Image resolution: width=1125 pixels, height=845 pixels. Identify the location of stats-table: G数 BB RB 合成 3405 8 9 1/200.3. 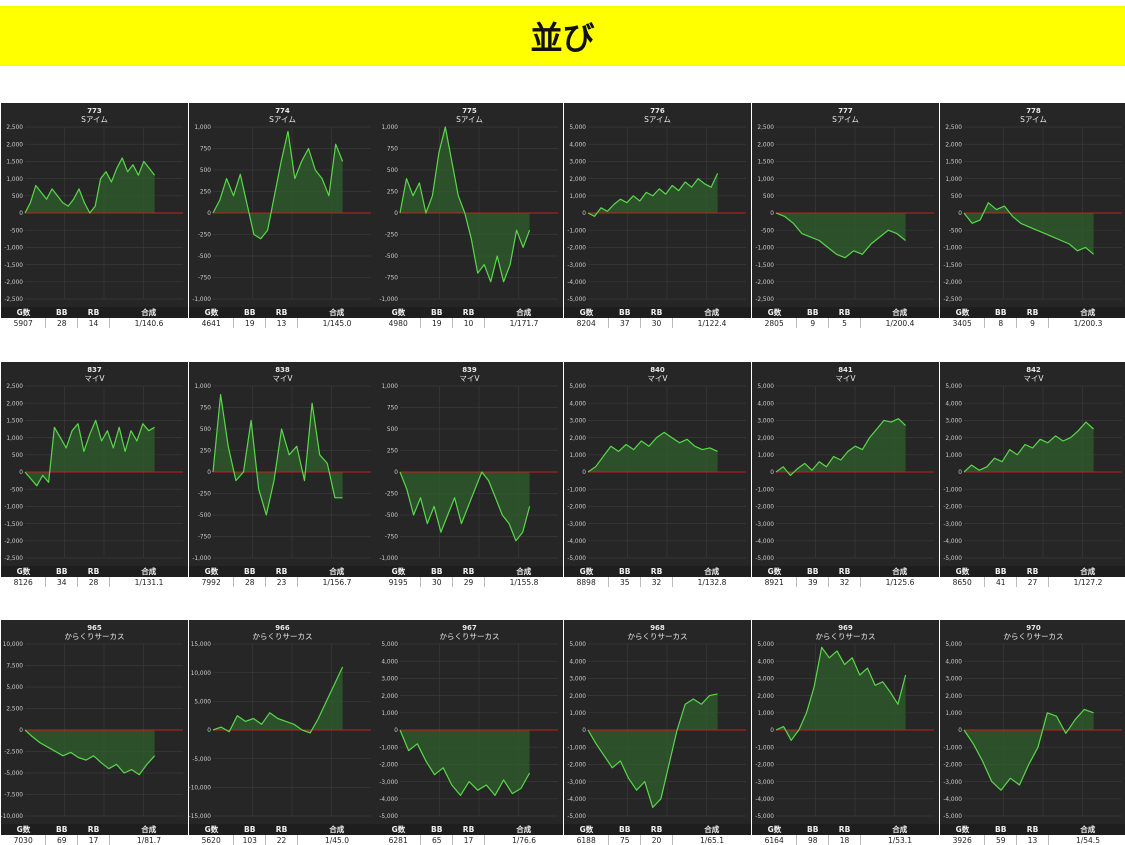
(1032, 317).